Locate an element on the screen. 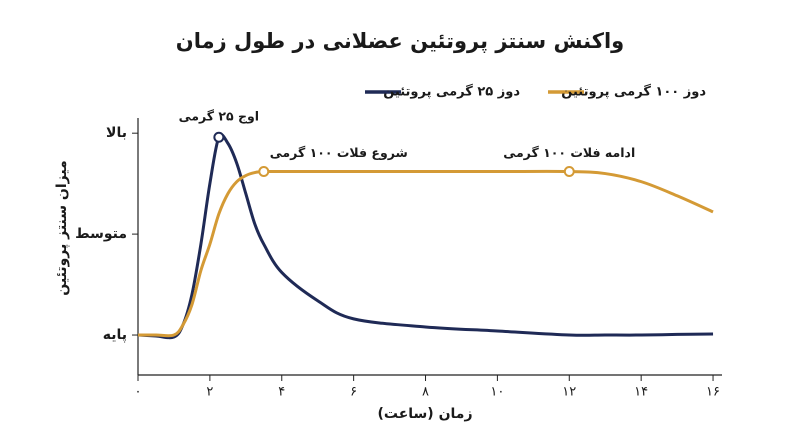 The height and width of the screenshot is (447, 800). chart-title: واکنش سنتز پروتئین عضلانی در طول زمان is located at coordinates (400, 41).